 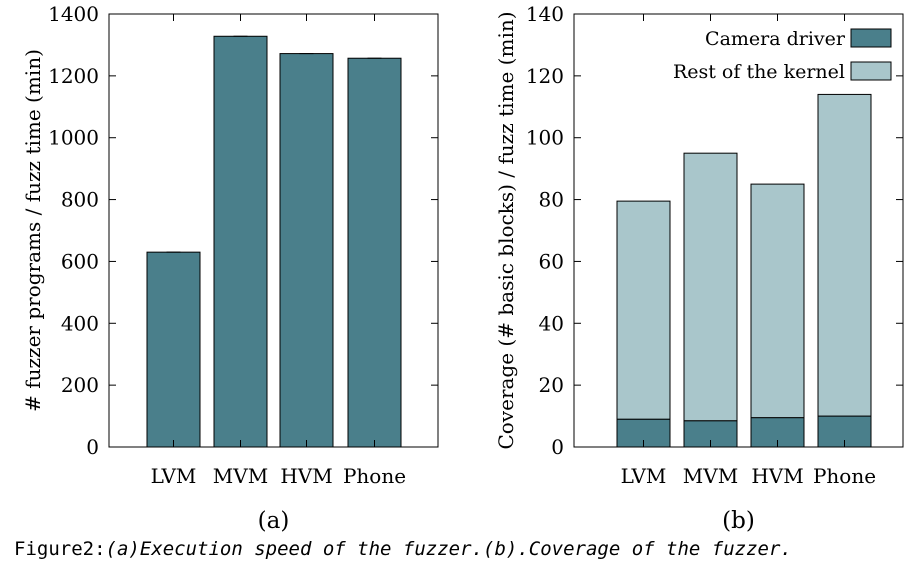 What do you see at coordinates (73, 76) in the screenshot?
I see `y-tick-label: 1200` at bounding box center [73, 76].